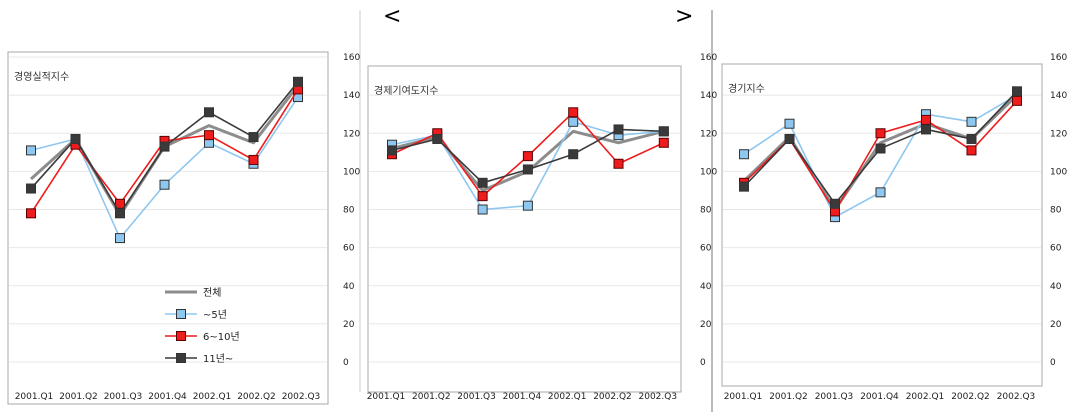 The width and height of the screenshot is (1073, 412). Describe the element at coordinates (406, 90) in the screenshot. I see `chart-title: 경제기여도지수` at that location.